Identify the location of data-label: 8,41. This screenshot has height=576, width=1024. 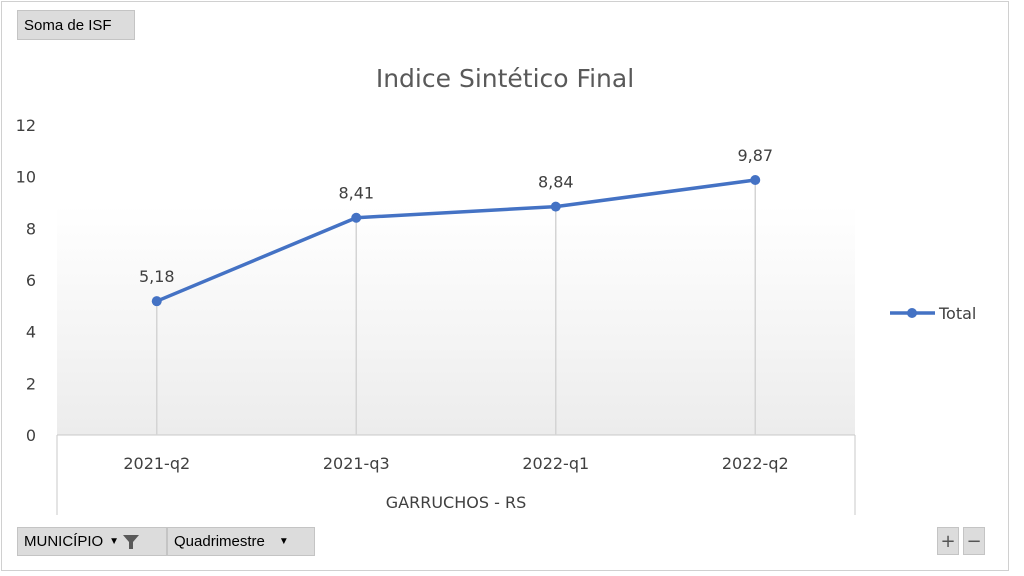
(356, 193).